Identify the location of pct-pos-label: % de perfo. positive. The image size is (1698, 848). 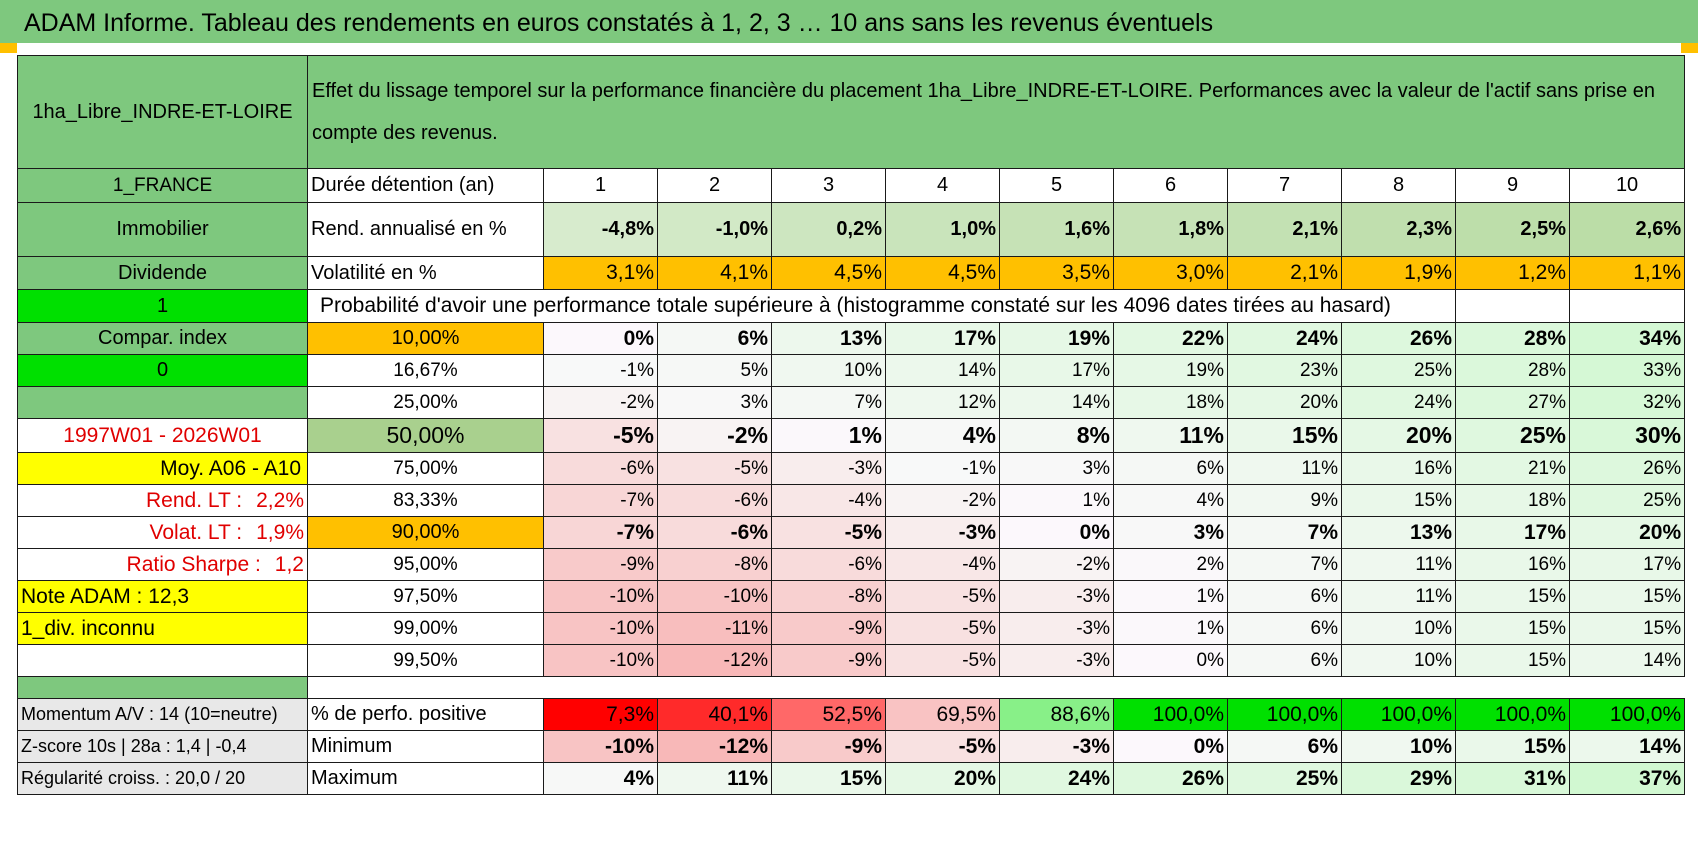
(425, 714).